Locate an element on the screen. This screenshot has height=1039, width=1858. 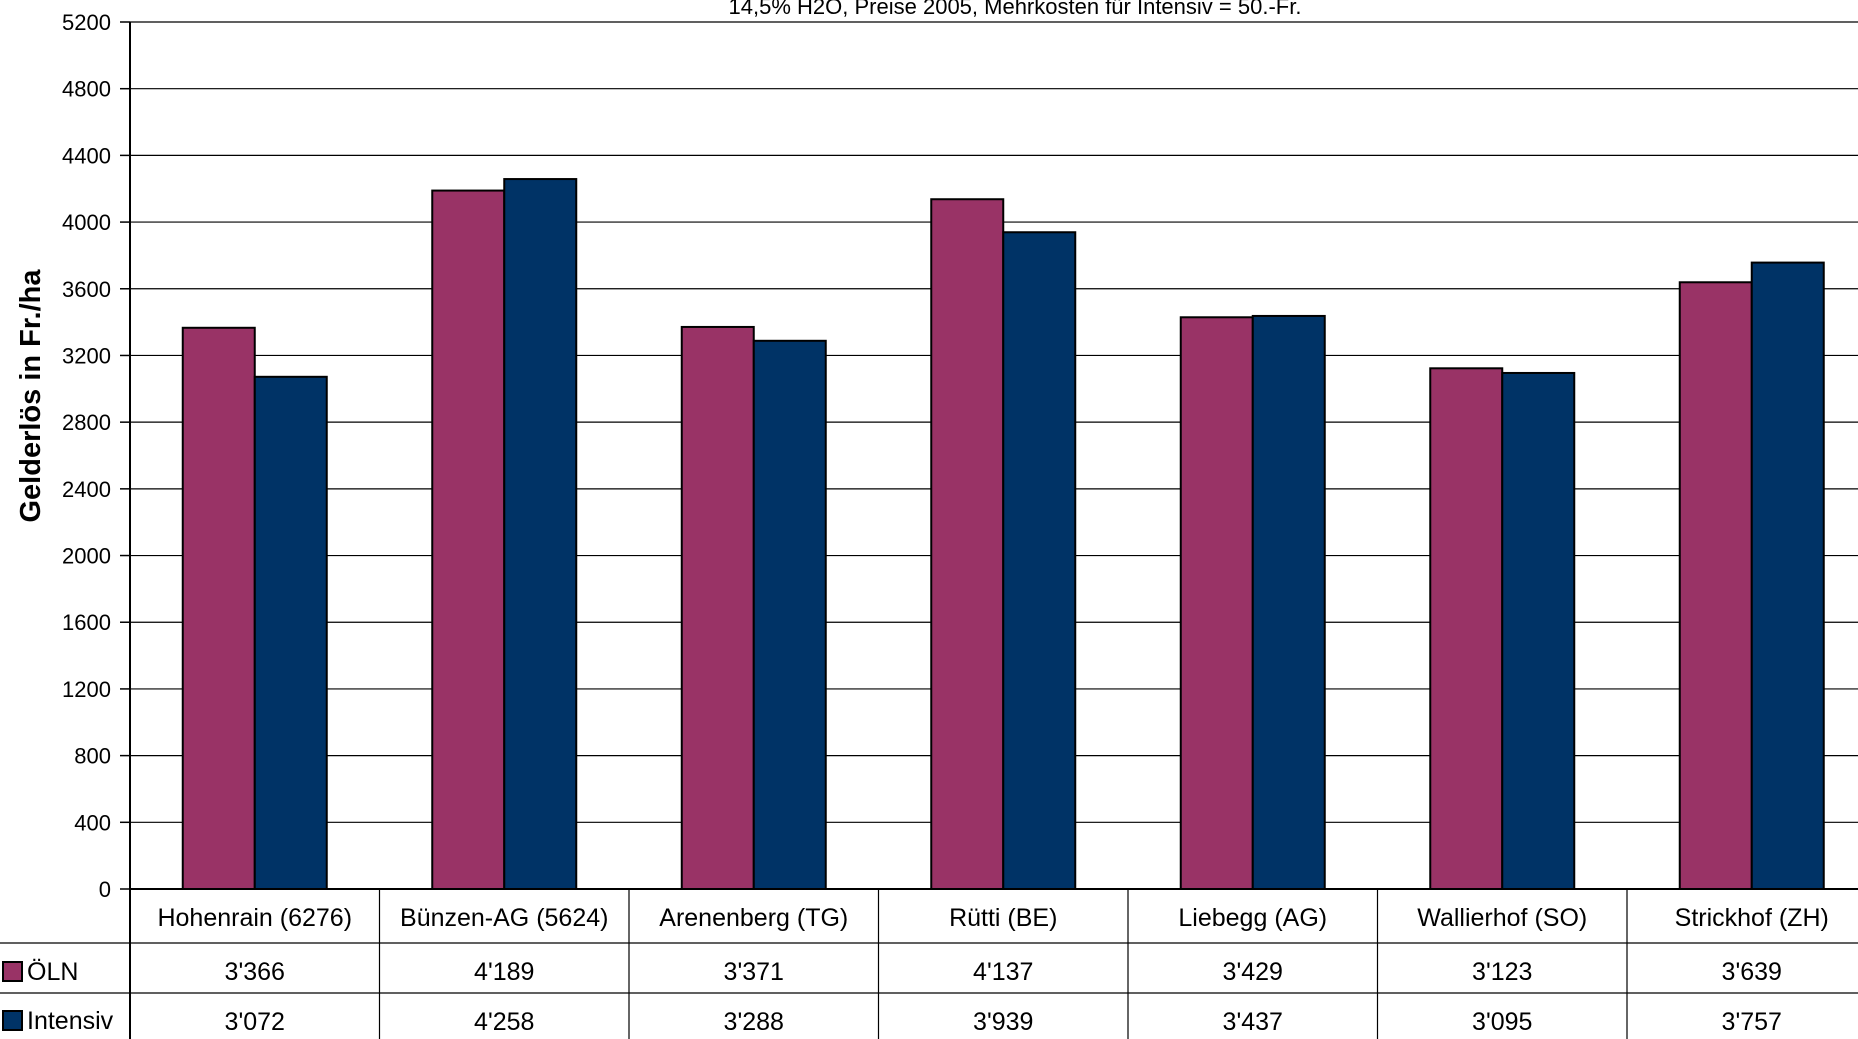
y-axis-label: Gelderlös in Fr./ha is located at coordinates (31, 396).